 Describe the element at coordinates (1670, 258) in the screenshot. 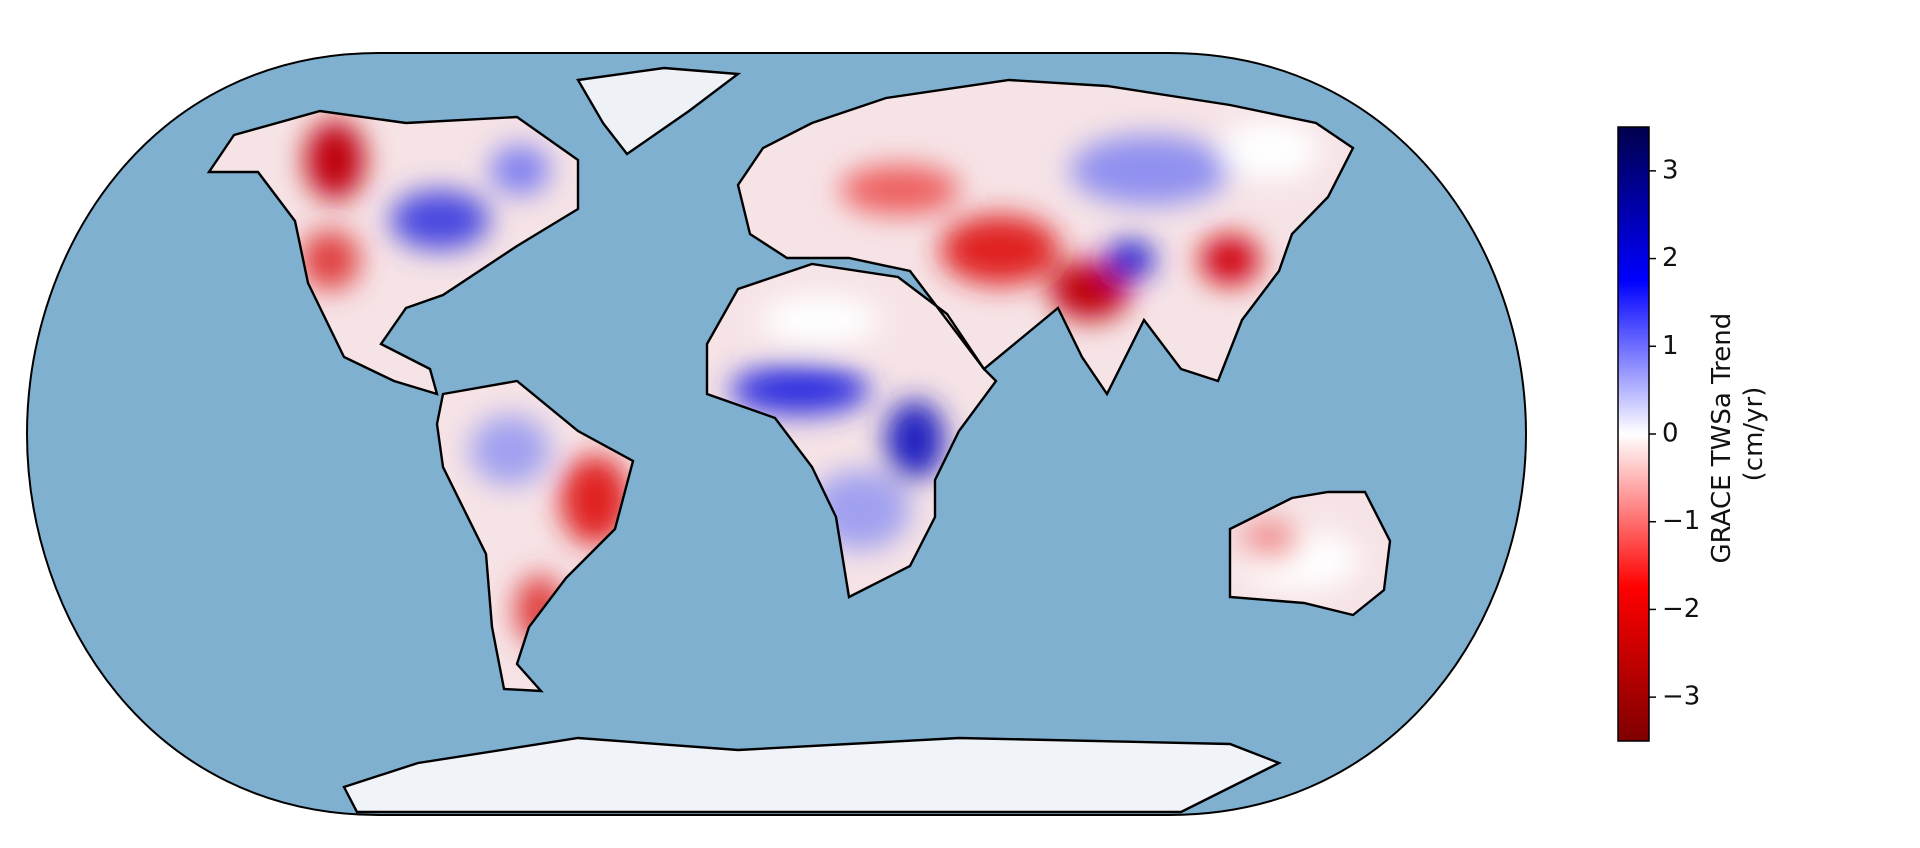

I see `colorbar-tick-label: 2` at that location.